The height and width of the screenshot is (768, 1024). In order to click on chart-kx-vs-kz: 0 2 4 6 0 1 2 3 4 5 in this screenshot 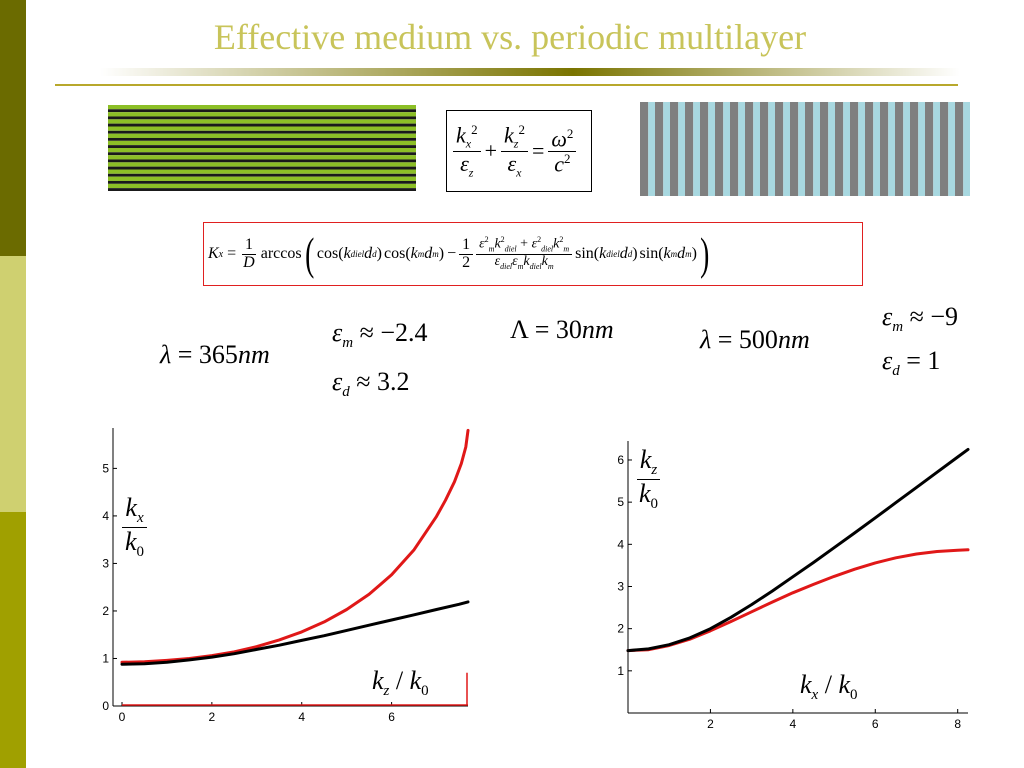, I will do `click(286, 576)`.